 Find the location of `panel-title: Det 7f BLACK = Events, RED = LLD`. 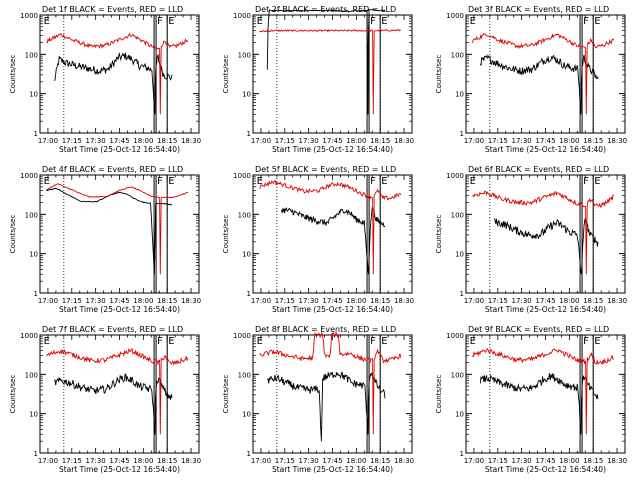

panel-title: Det 7f BLACK = Events, RED = LLD is located at coordinates (112, 329).